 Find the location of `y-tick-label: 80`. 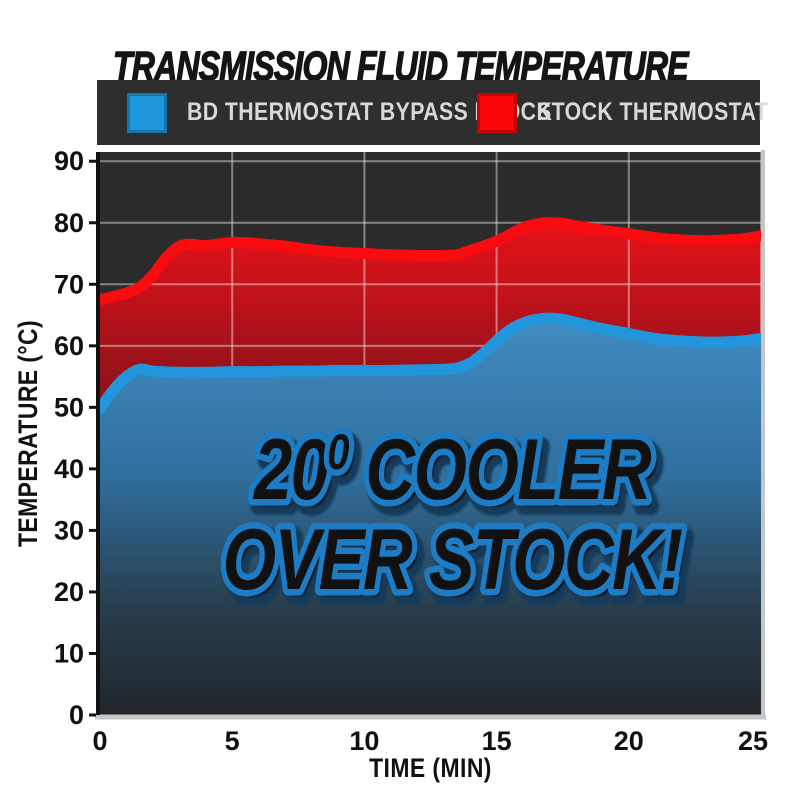

y-tick-label: 80 is located at coordinates (69, 223).